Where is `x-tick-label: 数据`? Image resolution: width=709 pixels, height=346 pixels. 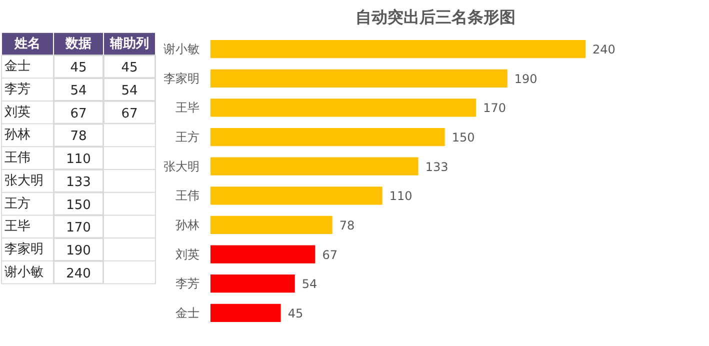
x-tick-label: 数据 is located at coordinates (78, 44).